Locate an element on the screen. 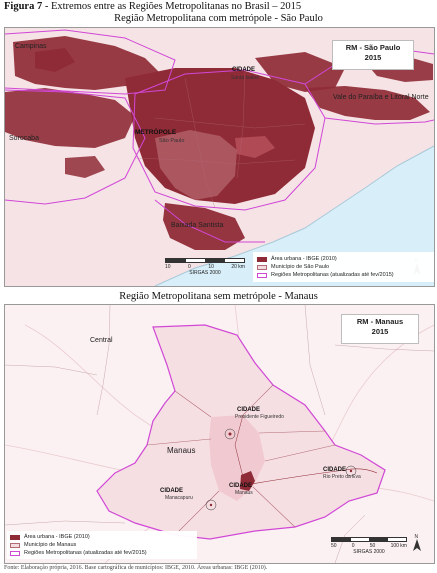 The width and height of the screenshot is (437, 573). legend2-label-urban: Área urbana - IBGE (2010) is located at coordinates (57, 537).